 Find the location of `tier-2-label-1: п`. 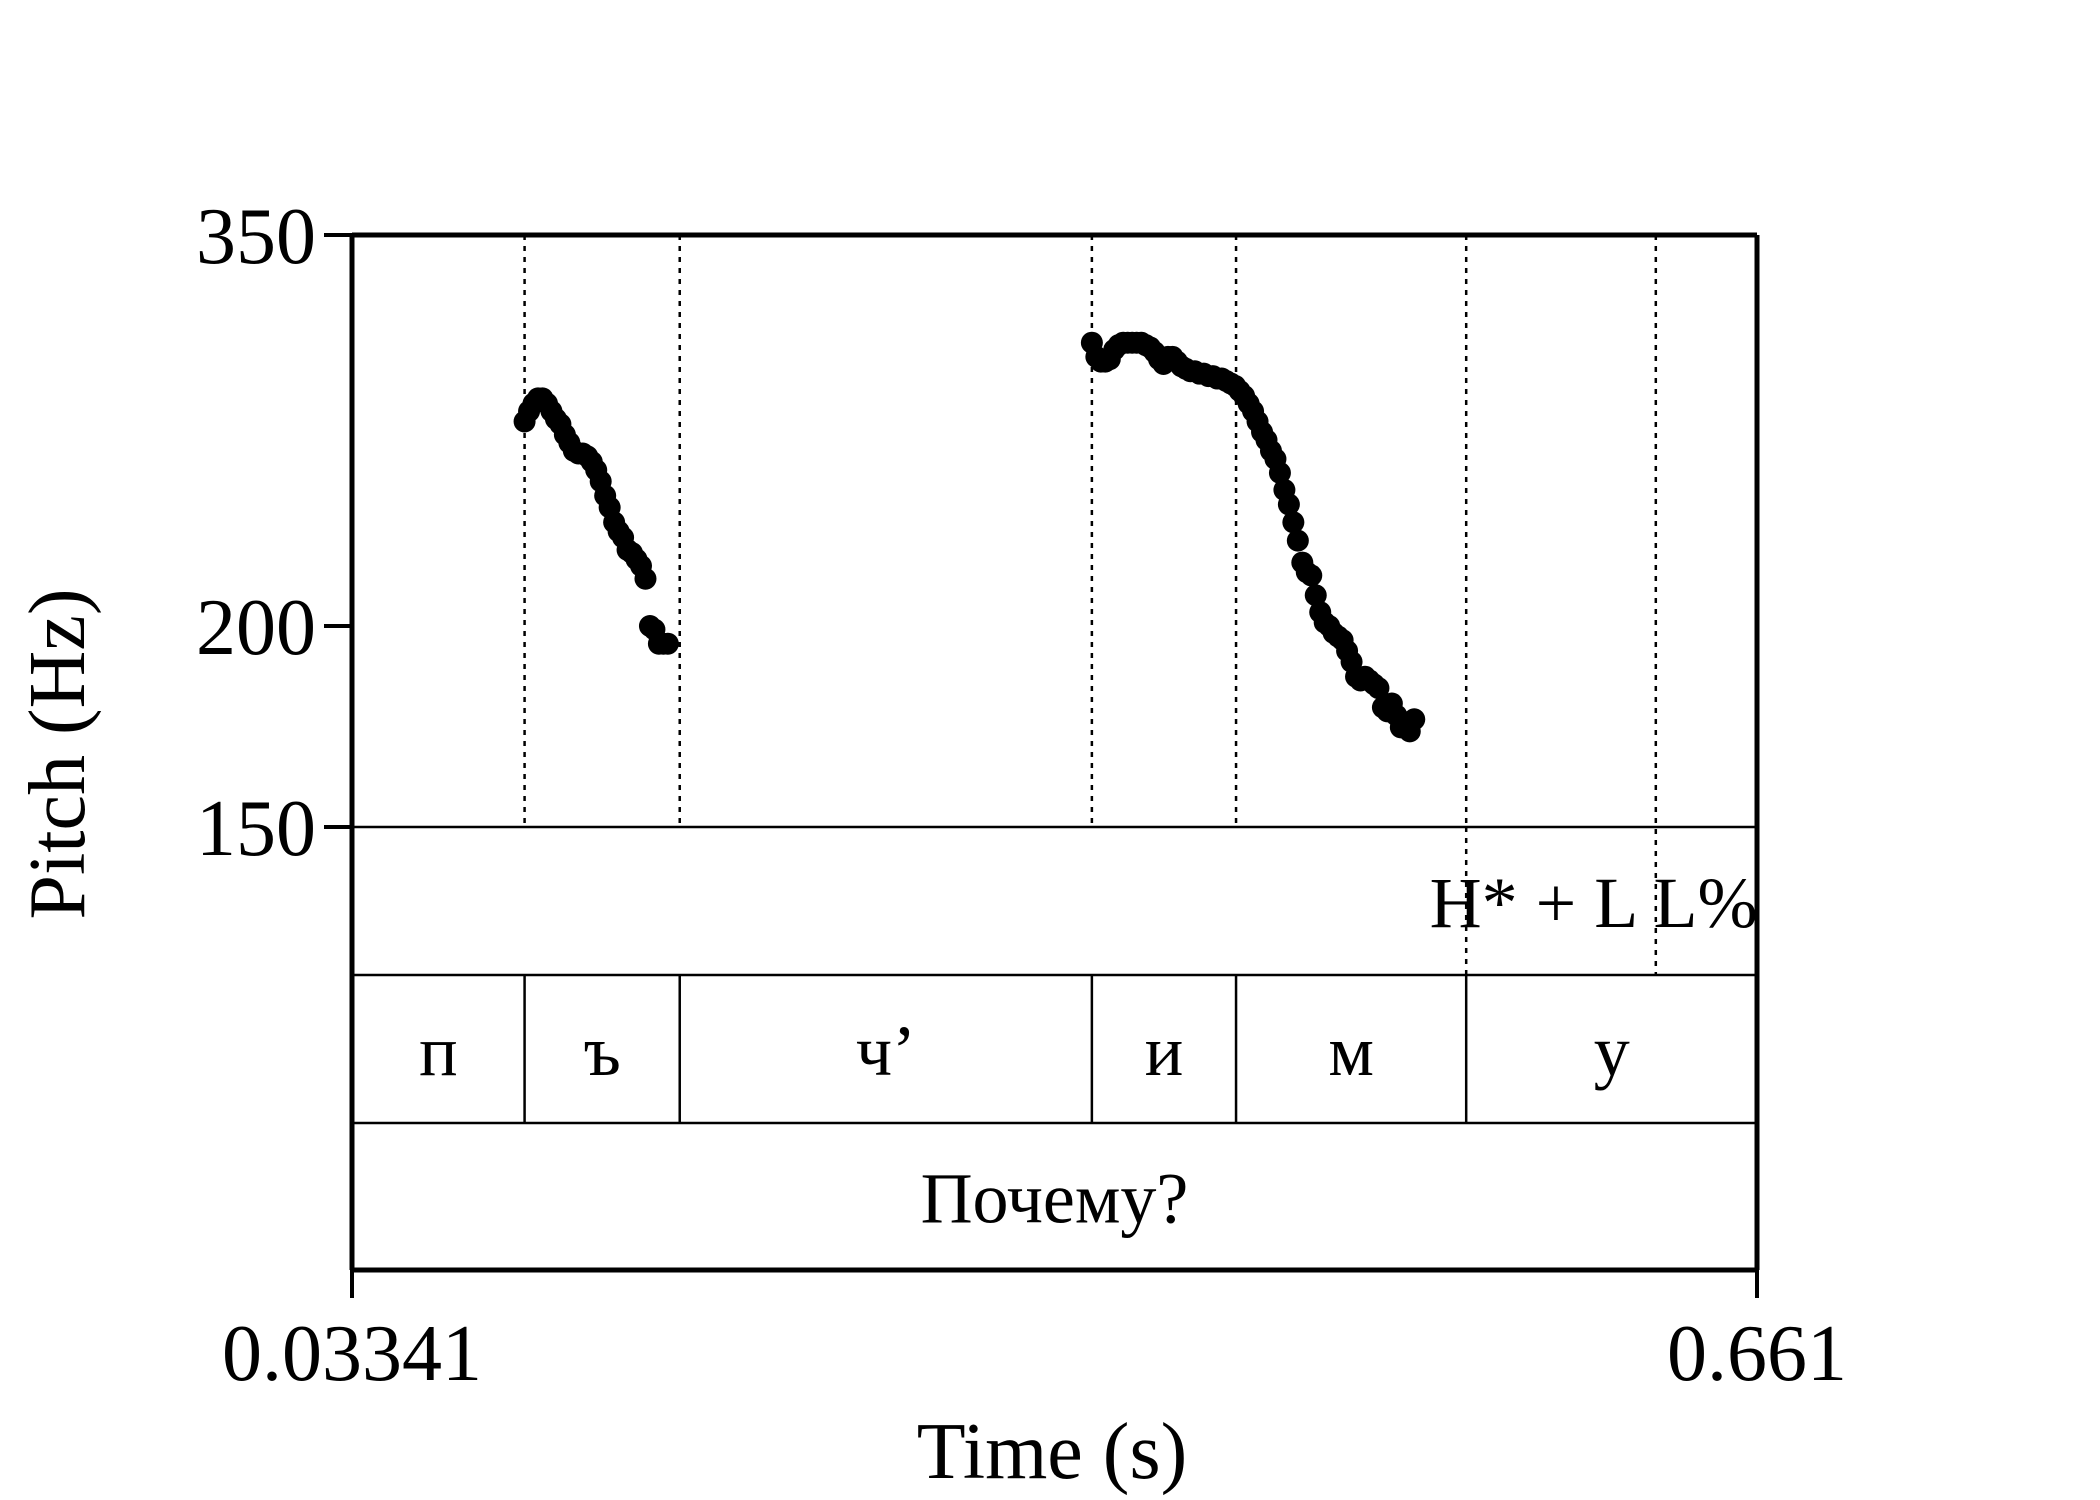

tier-2-label-1: п is located at coordinates (438, 1051).